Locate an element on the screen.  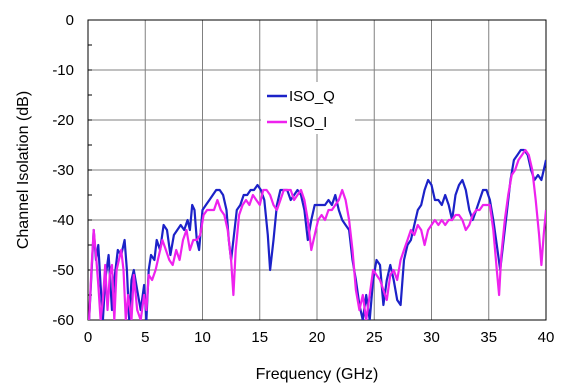
legend-label: ISO_Q is located at coordinates (312, 96).